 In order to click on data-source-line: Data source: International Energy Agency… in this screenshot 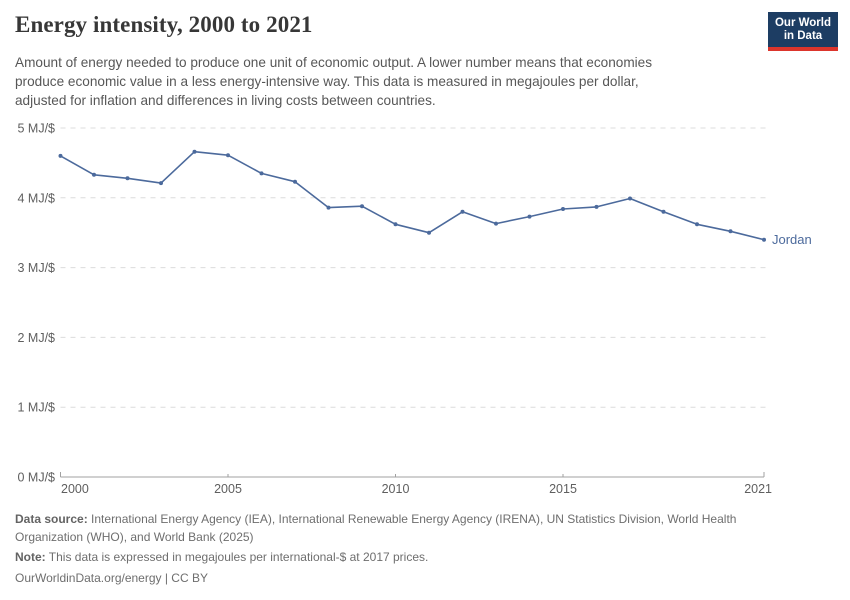, I will do `click(399, 528)`.